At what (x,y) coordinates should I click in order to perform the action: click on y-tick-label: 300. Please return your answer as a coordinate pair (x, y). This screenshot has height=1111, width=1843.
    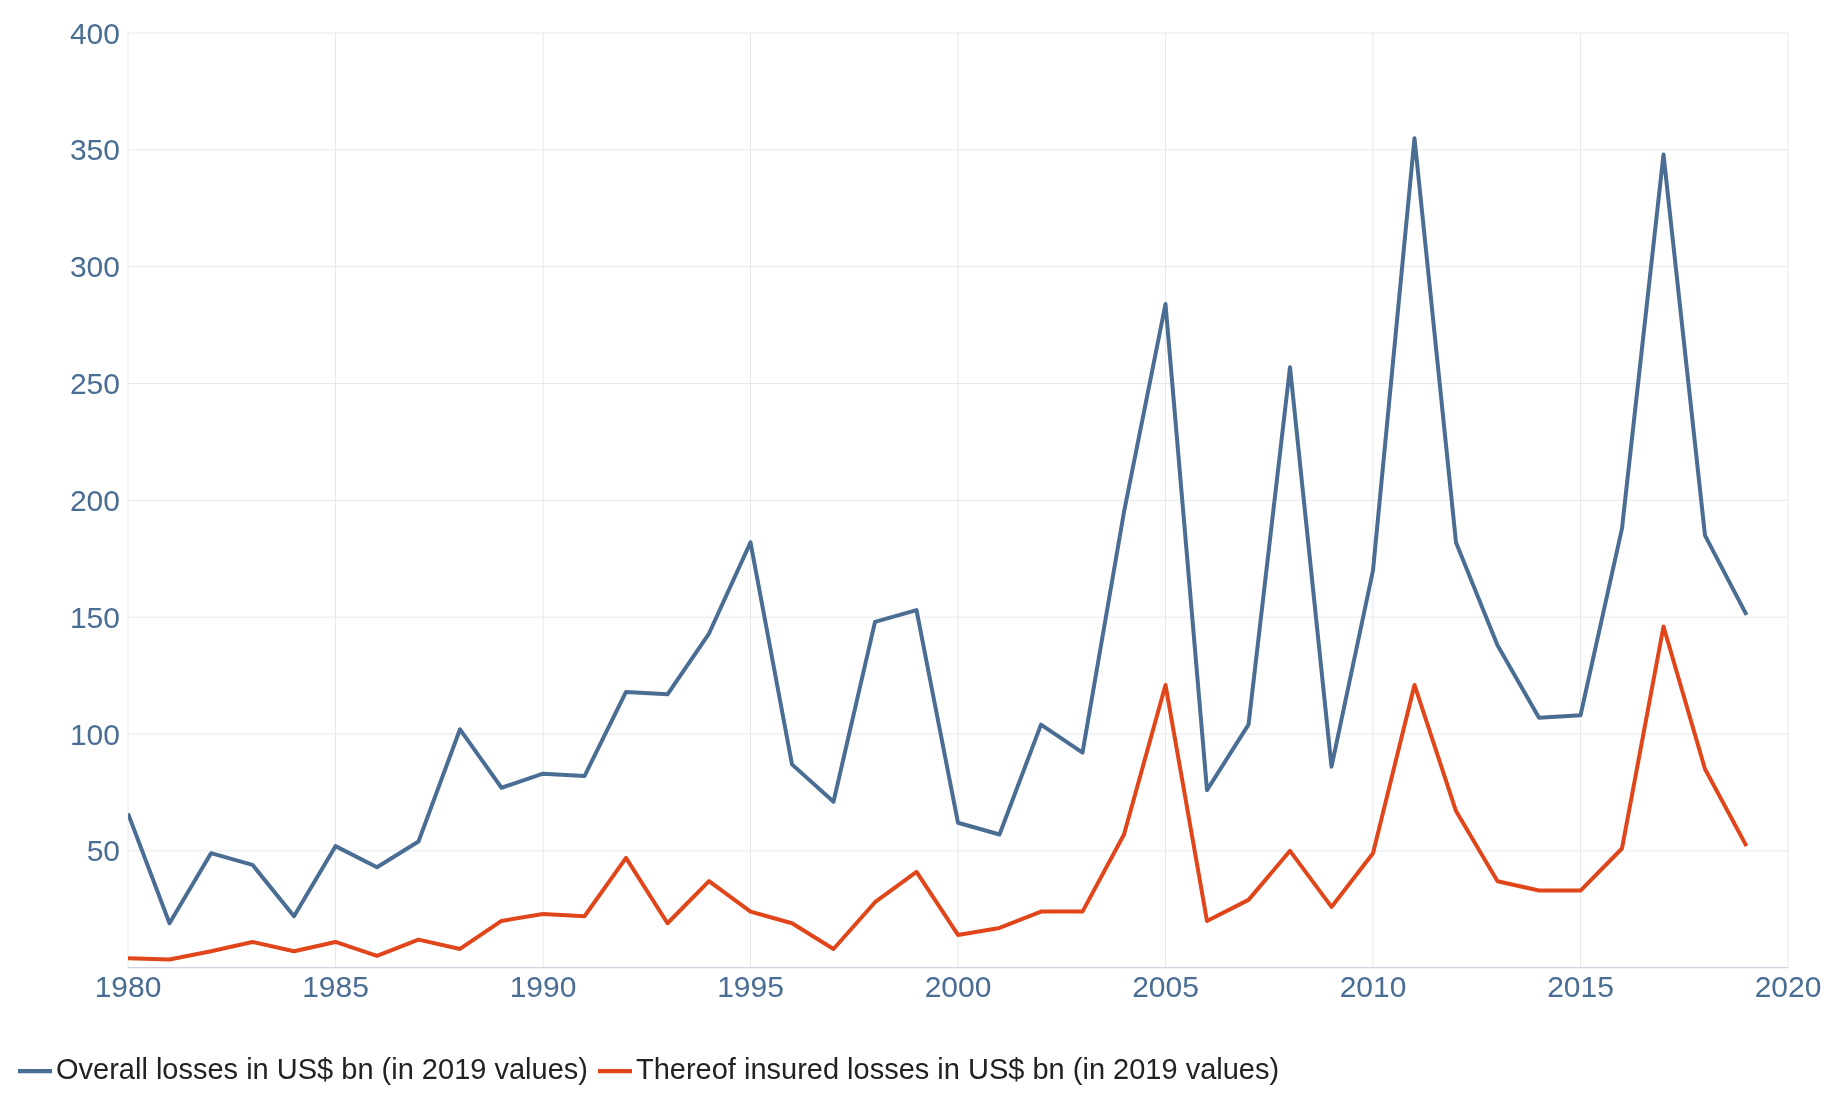
    Looking at the image, I should click on (94, 267).